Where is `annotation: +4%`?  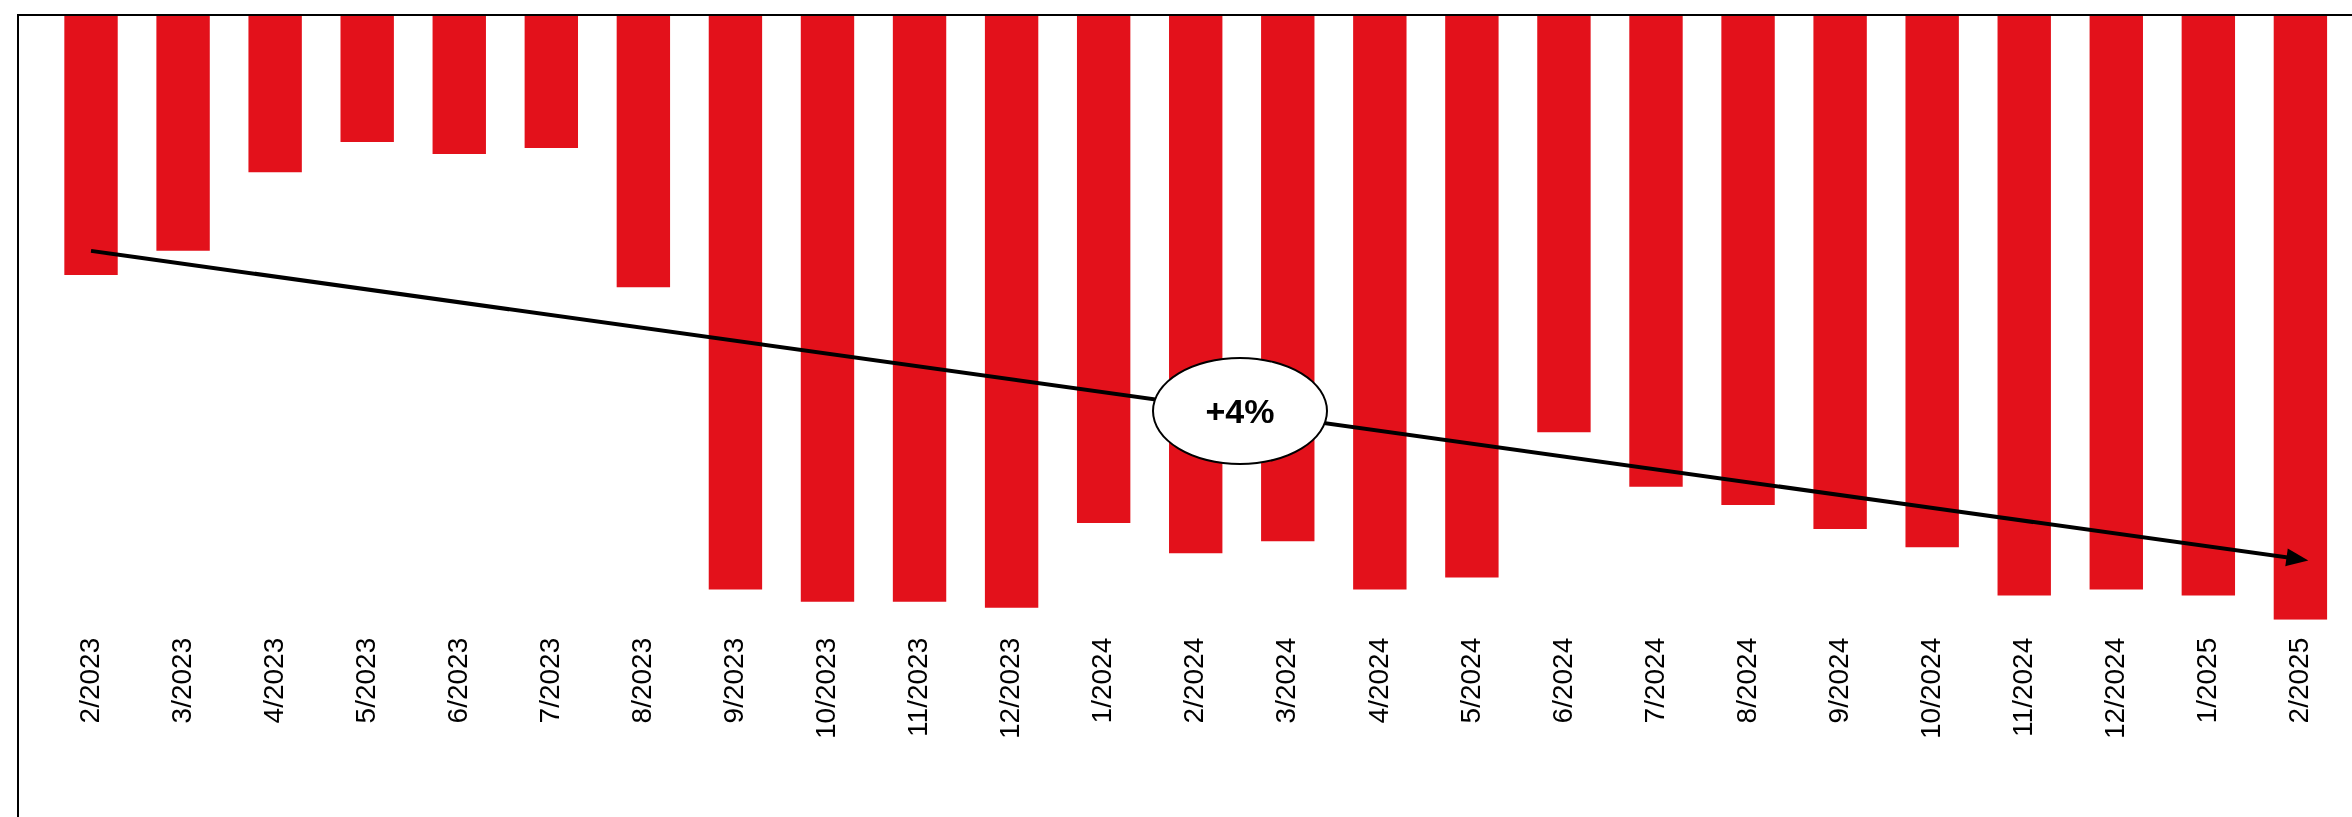
annotation: +4% is located at coordinates (1239, 411).